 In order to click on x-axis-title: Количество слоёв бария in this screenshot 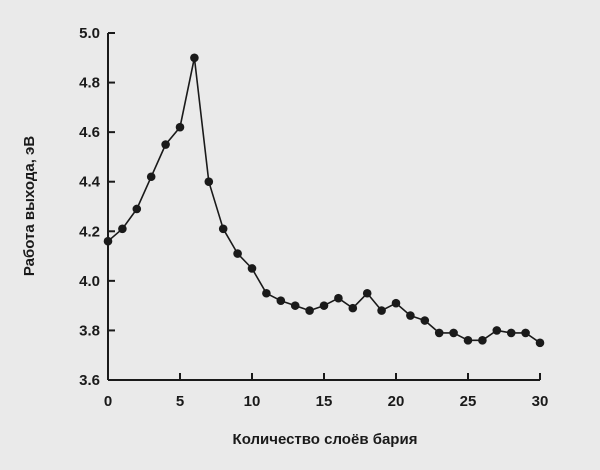, I will do `click(325, 439)`.